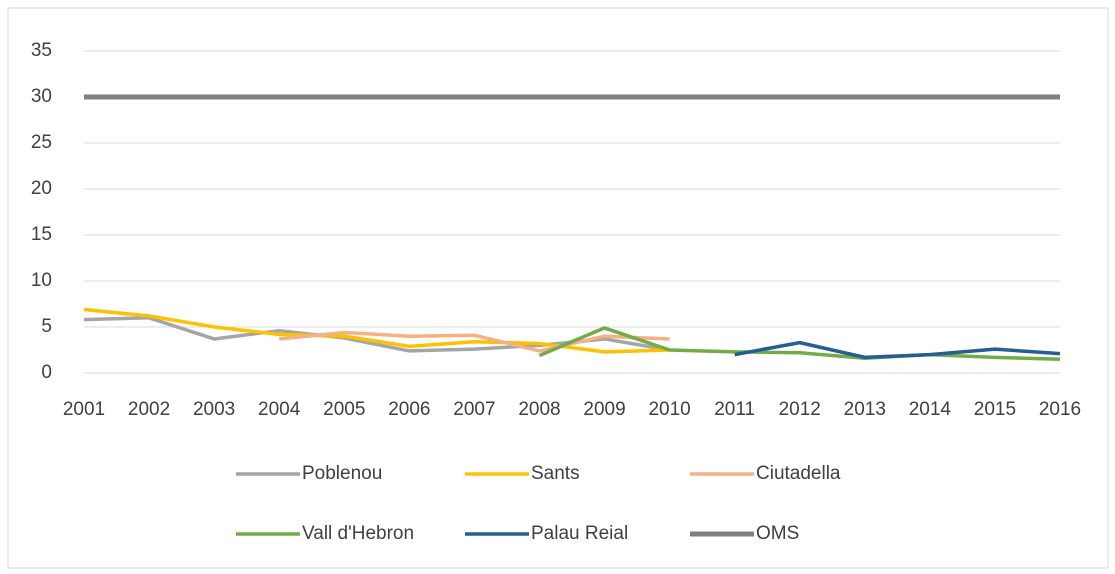 The image size is (1115, 574). Describe the element at coordinates (279, 409) in the screenshot. I see `x-tick-label: 2004` at that location.